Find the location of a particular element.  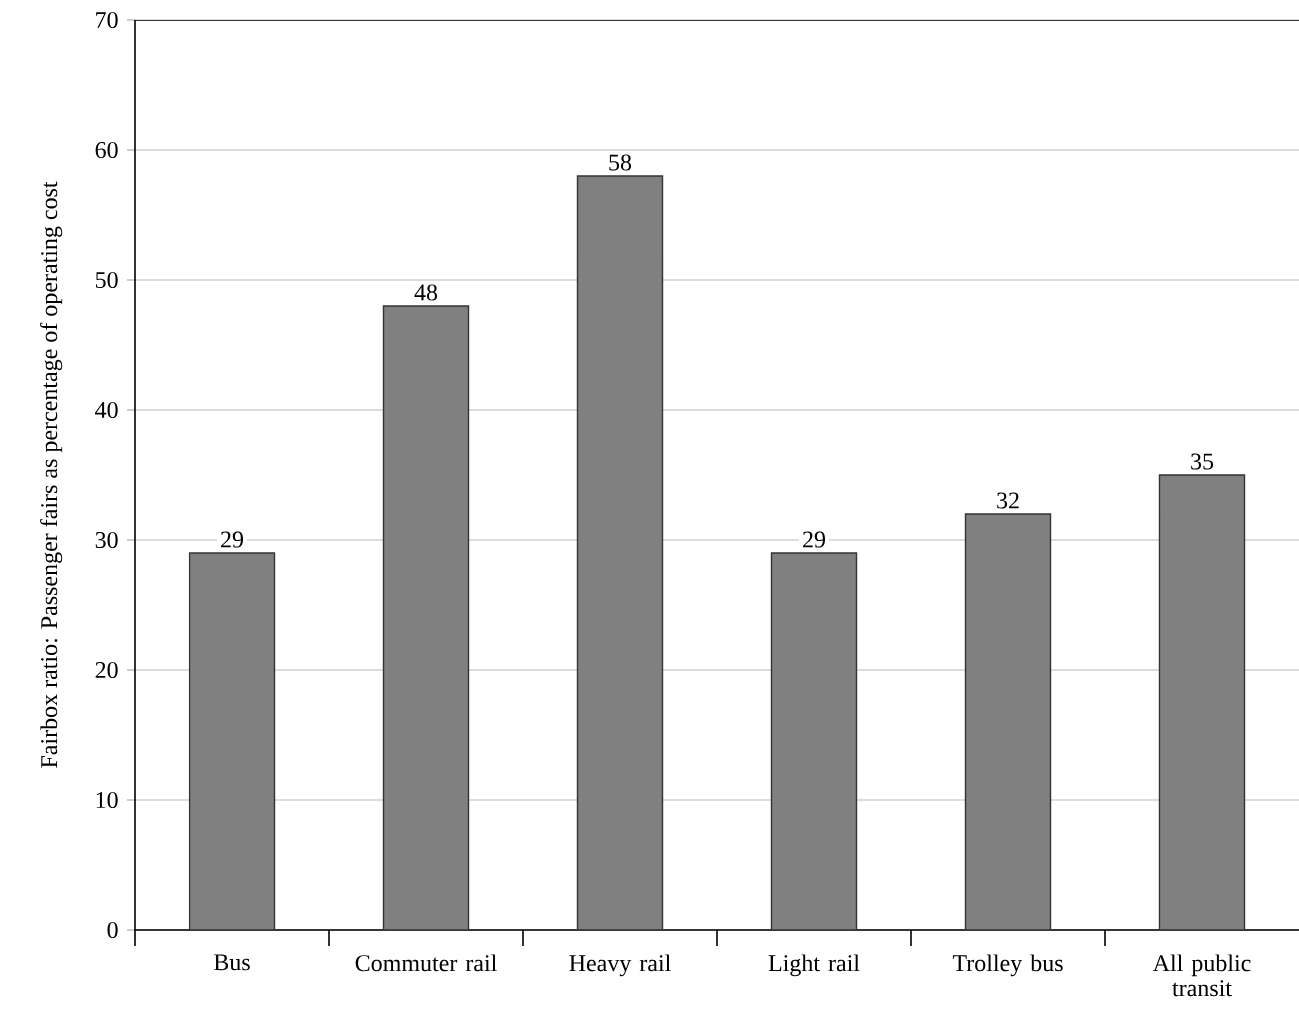

y-tick-label: 40 is located at coordinates (106, 410).